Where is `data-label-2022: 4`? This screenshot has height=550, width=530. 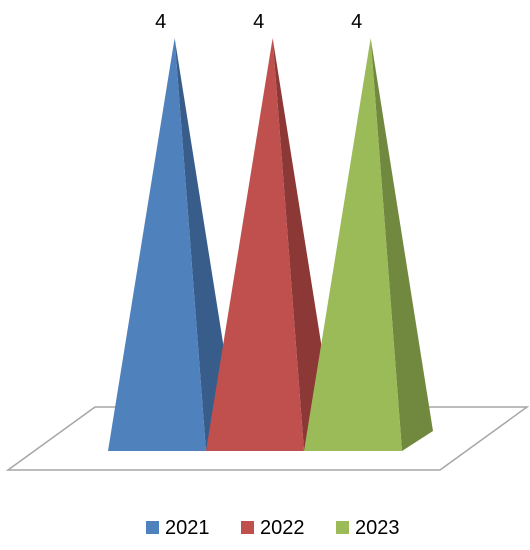
data-label-2022: 4 is located at coordinates (258, 22).